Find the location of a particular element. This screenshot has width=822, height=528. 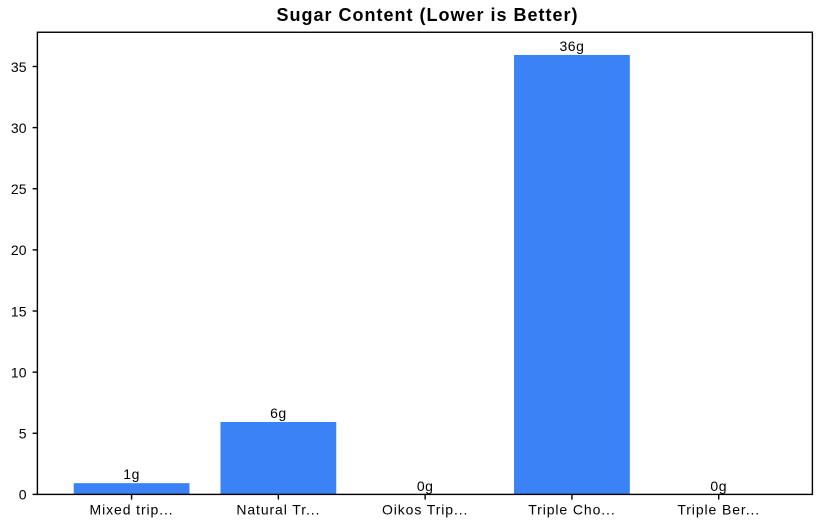

svg-text: 36g is located at coordinates (572, 46).